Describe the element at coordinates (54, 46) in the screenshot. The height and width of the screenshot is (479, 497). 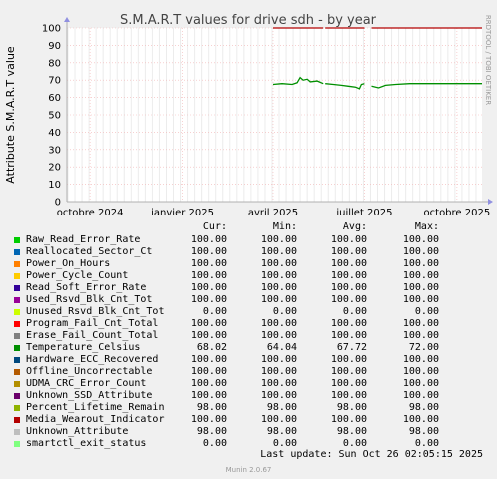
I see `y-tick-label: 90` at that location.